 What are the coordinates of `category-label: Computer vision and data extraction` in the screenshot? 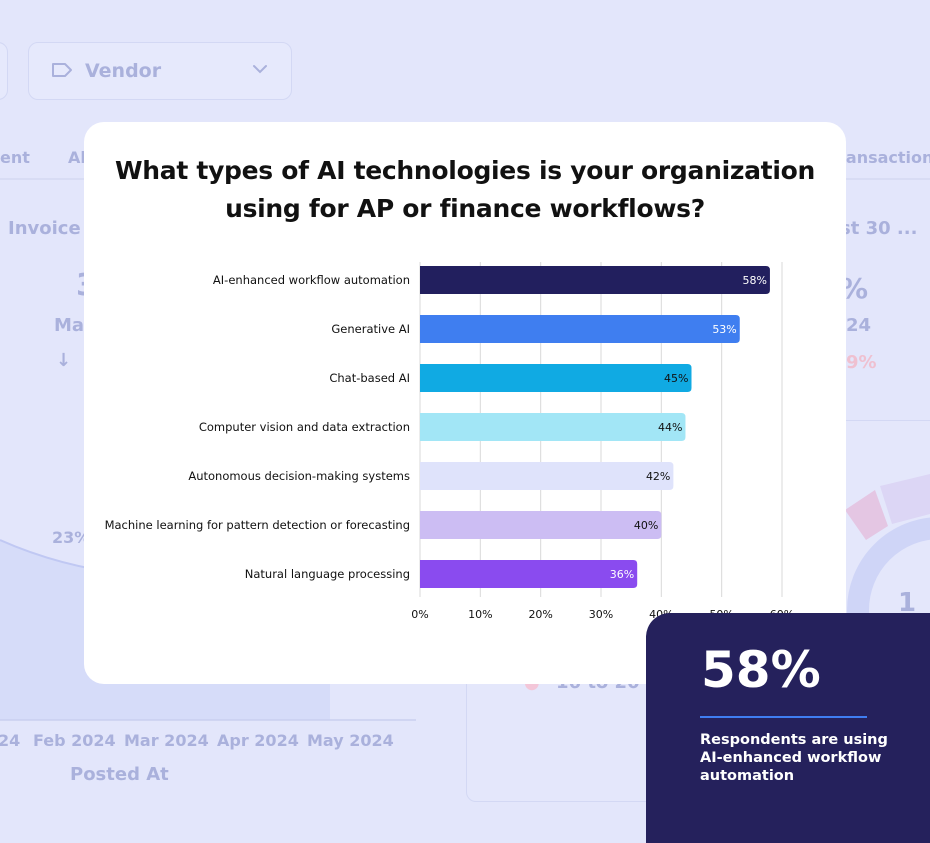 It's located at (304, 427).